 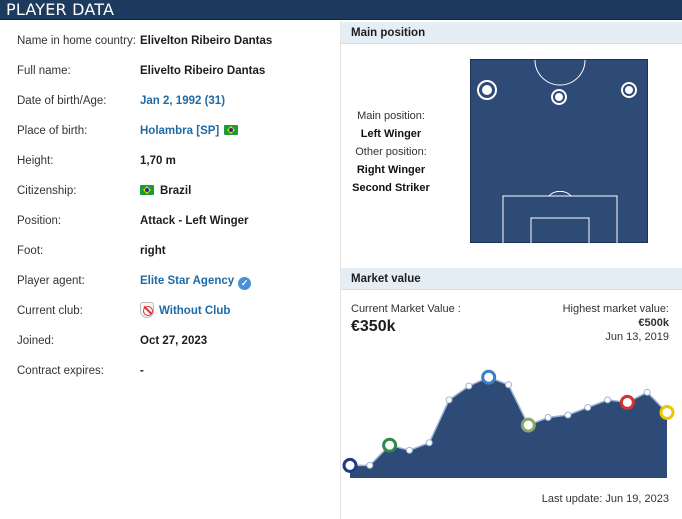 I want to click on market-value-chart, so click(x=511, y=417).